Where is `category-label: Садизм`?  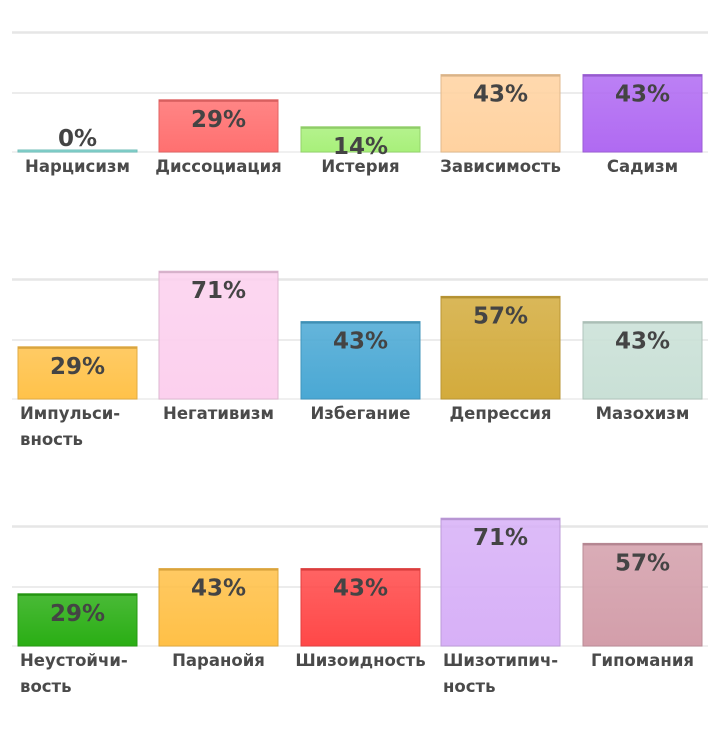
category-label: Садизм is located at coordinates (642, 166).